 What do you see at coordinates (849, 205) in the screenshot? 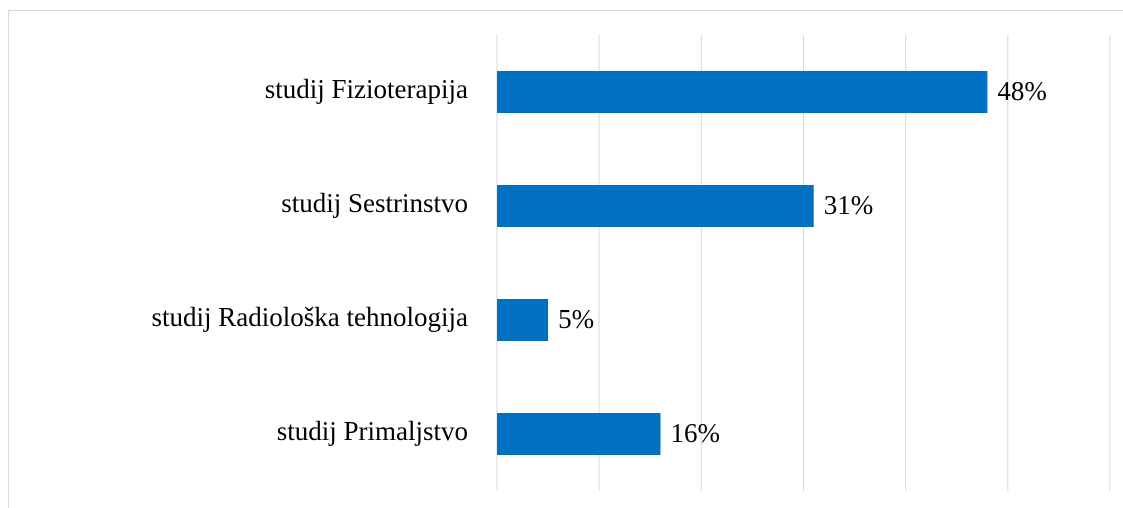
I see `data-label: 31%` at bounding box center [849, 205].